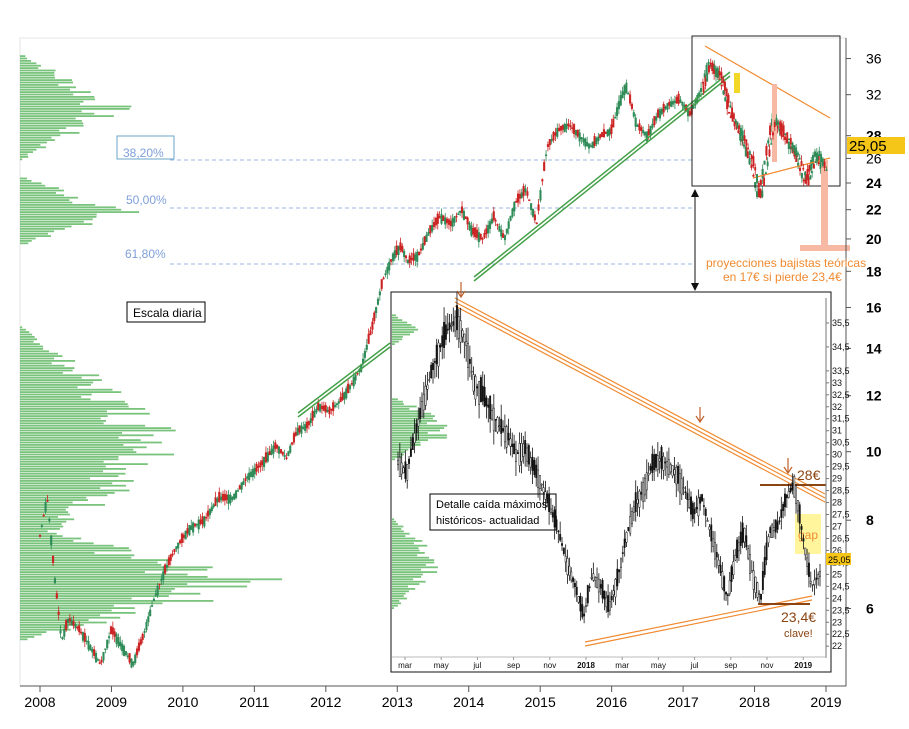  I want to click on x-tick-label-2012: 2012, so click(325, 702).